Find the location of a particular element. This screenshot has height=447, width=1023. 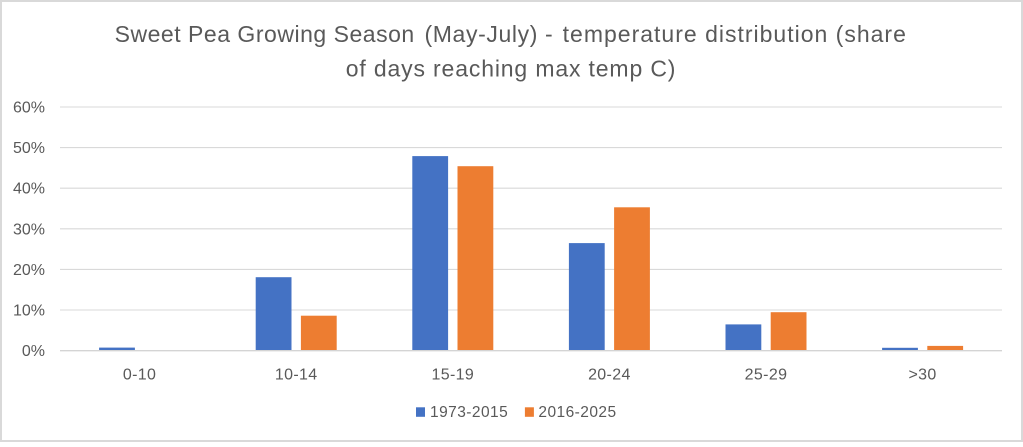

svg-text: 0% is located at coordinates (33, 351).